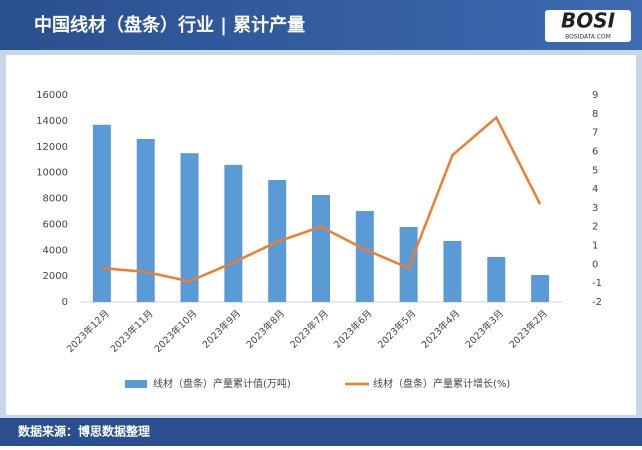 The width and height of the screenshot is (642, 450). What do you see at coordinates (52, 147) in the screenshot?
I see `y-tick-label: 12000` at bounding box center [52, 147].